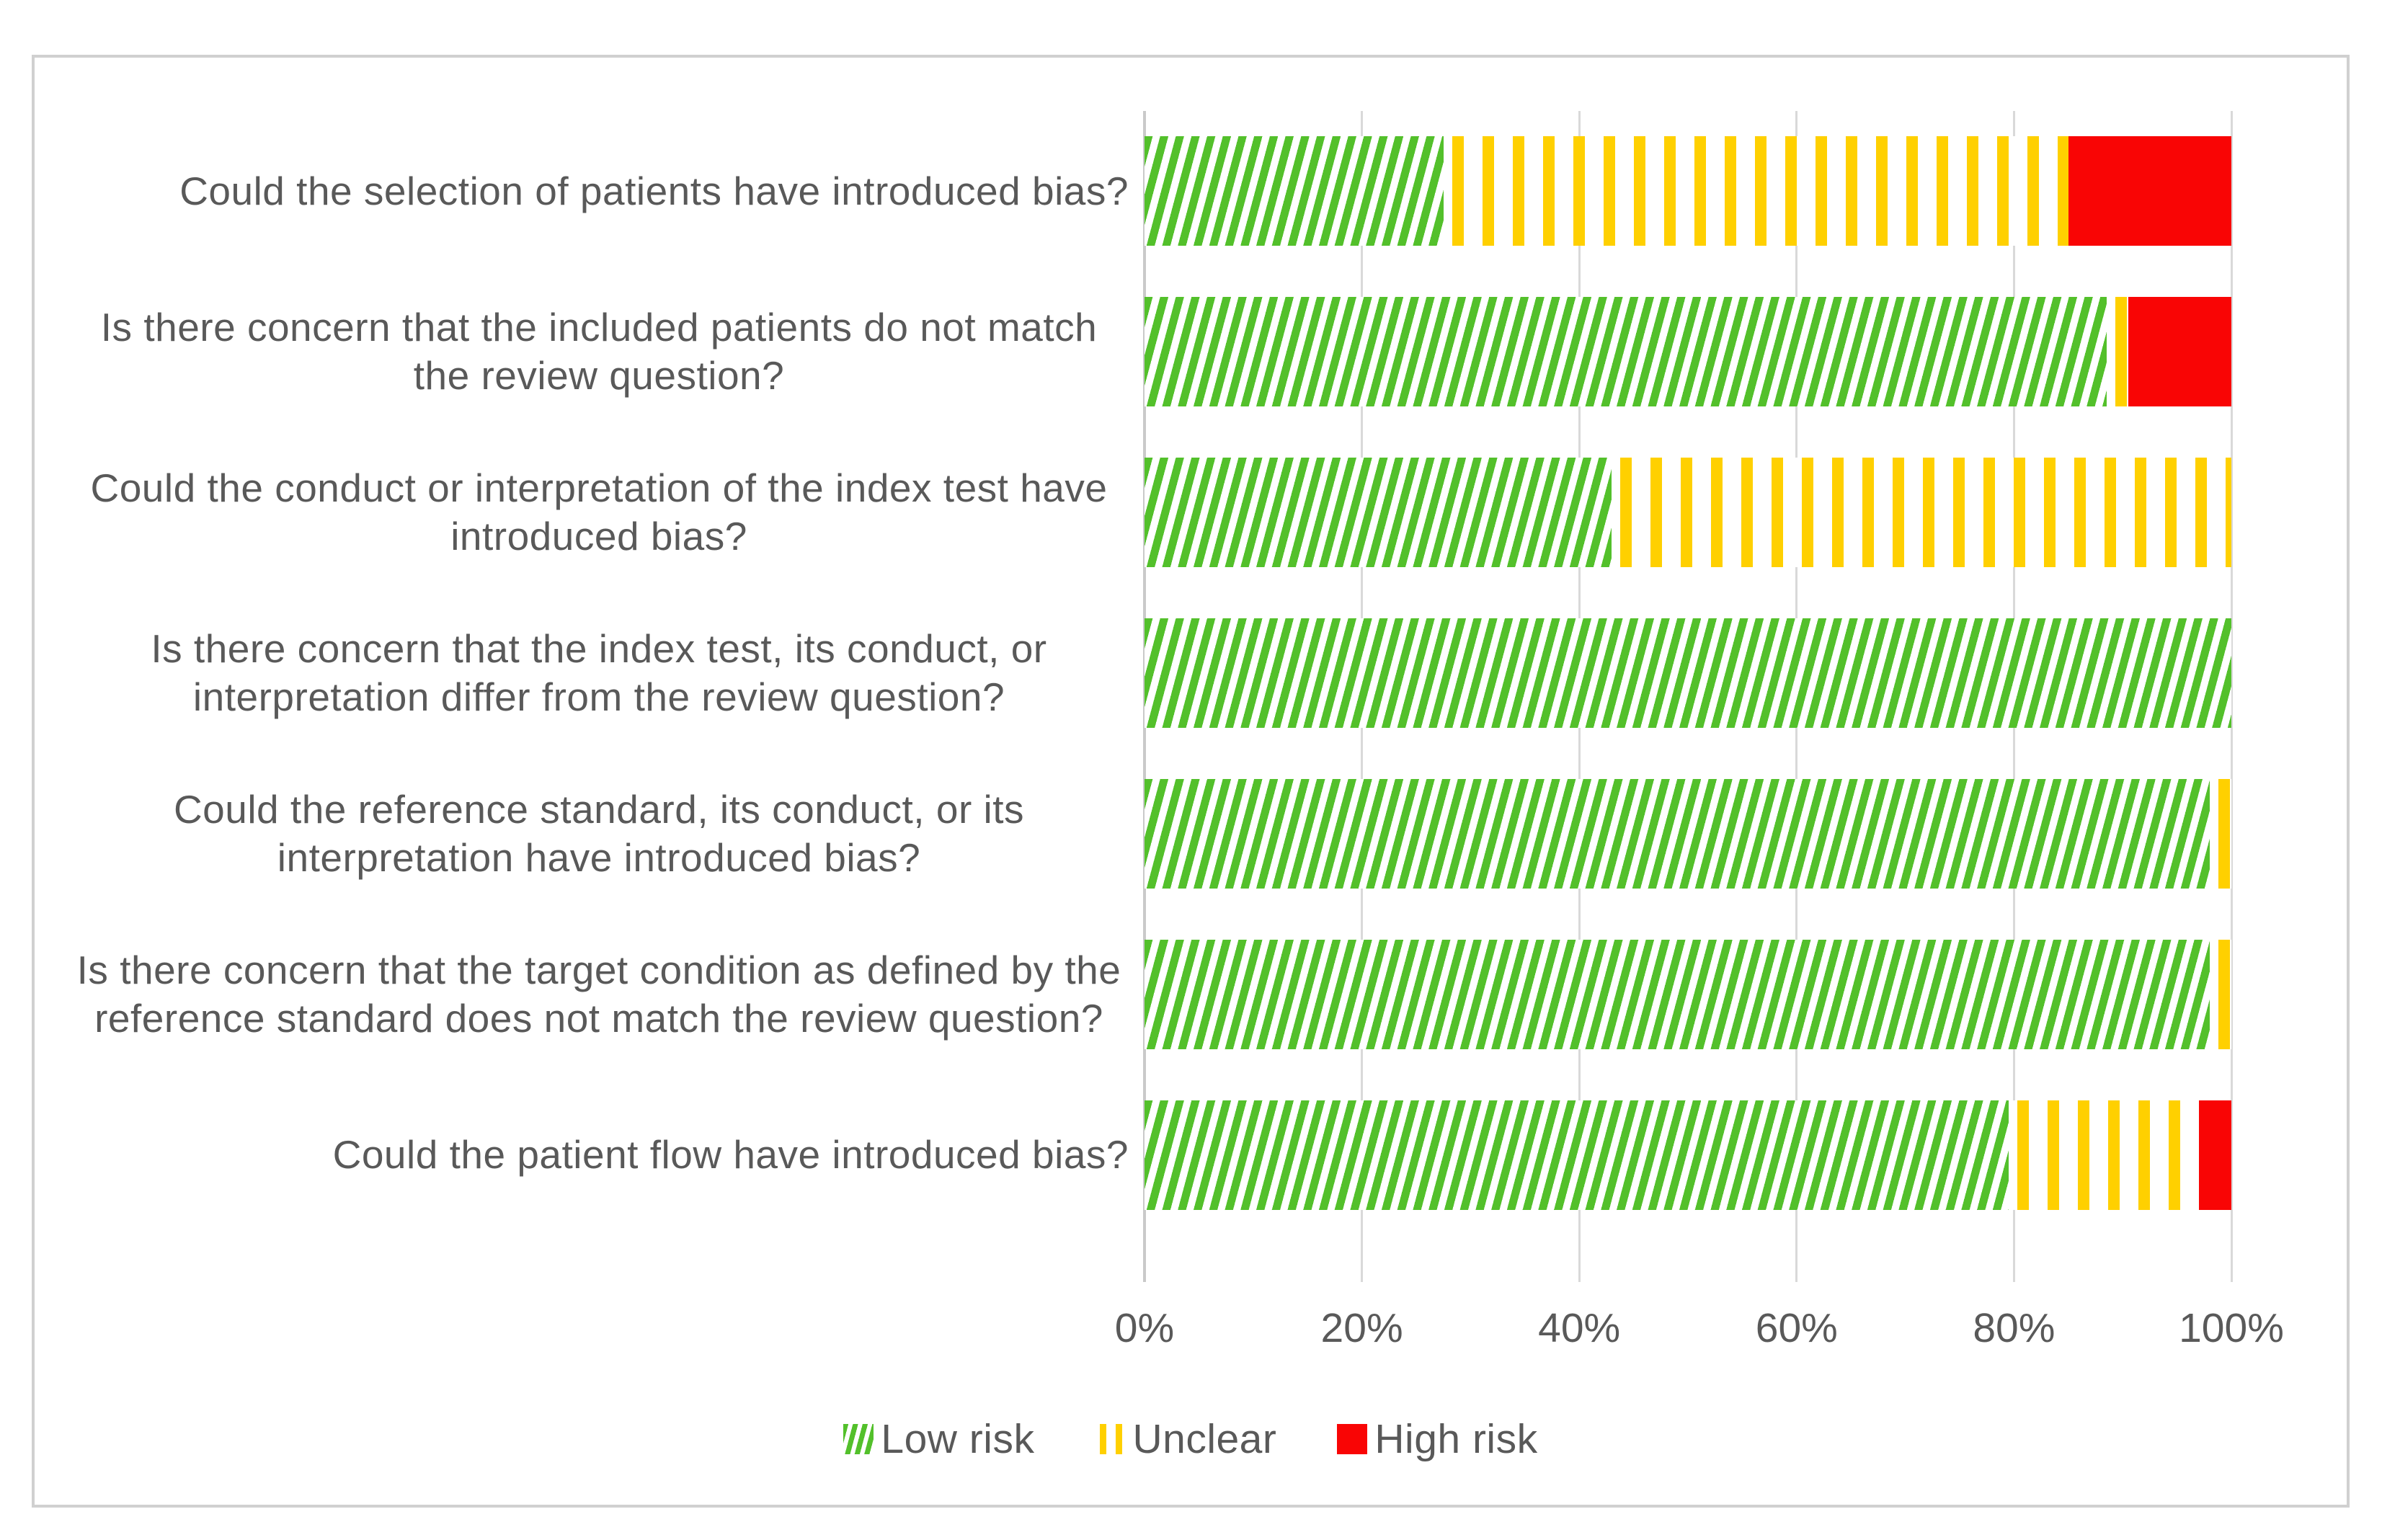 This screenshot has height=1540, width=2382. Describe the element at coordinates (1796, 1328) in the screenshot. I see `x-axis-tick-label: 60%` at that location.